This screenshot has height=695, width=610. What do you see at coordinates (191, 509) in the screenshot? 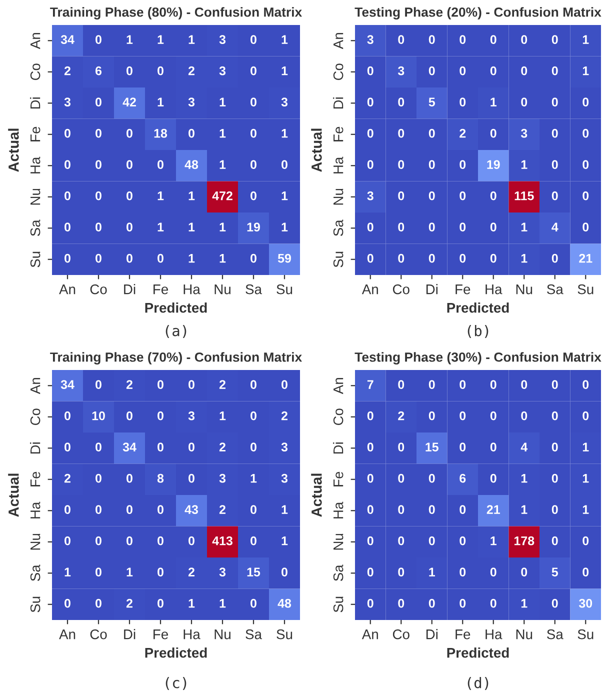
I see `data-label: 43` at bounding box center [191, 509].